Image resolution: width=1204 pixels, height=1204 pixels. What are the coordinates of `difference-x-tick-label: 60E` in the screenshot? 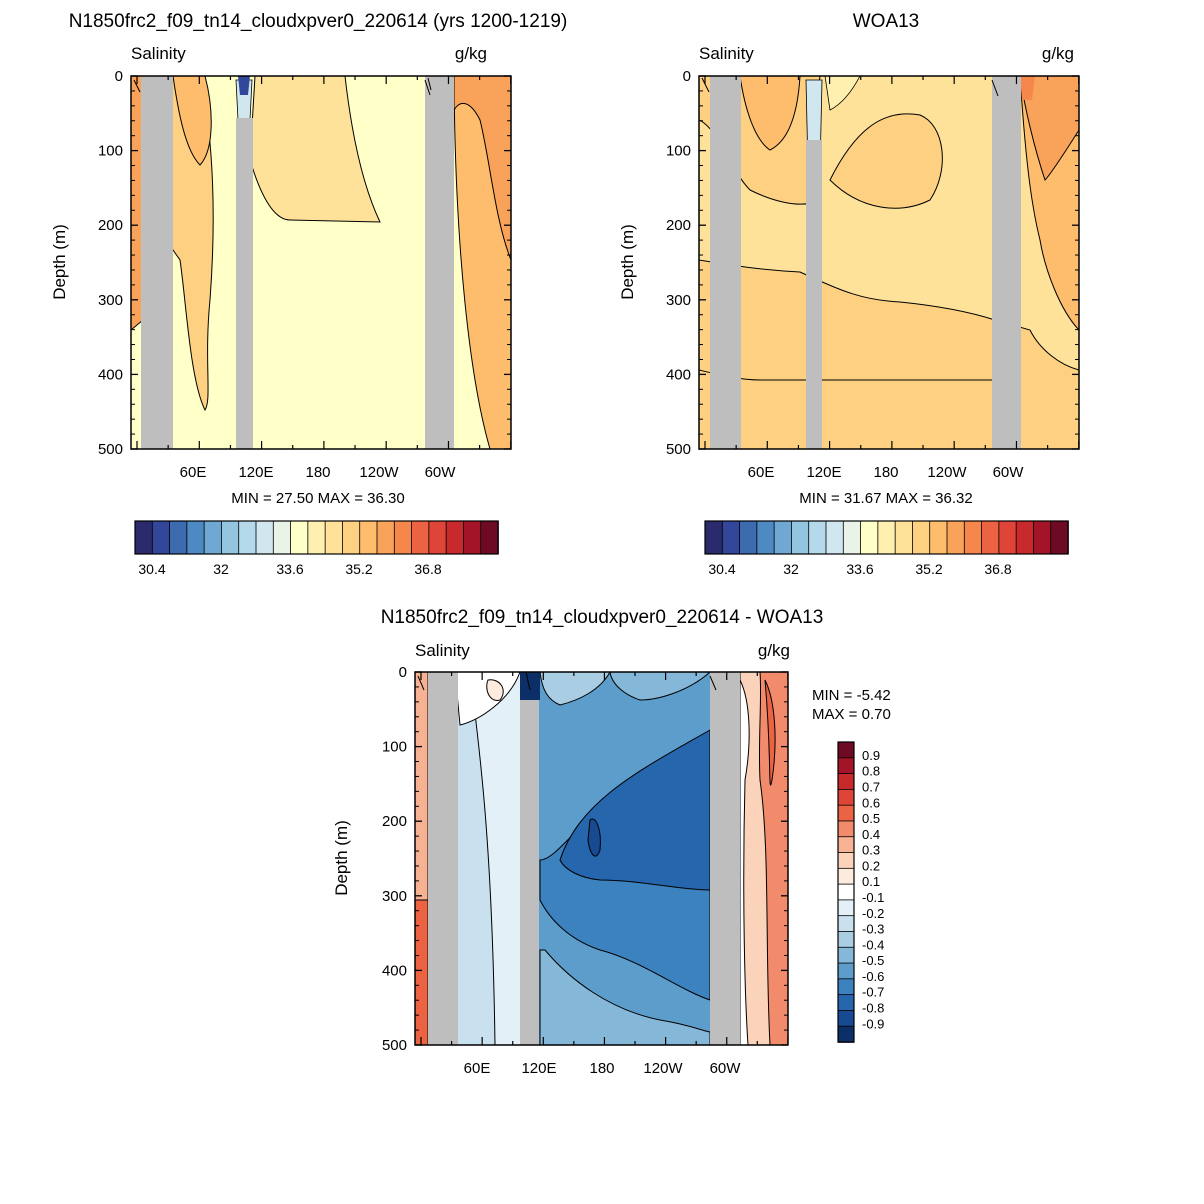 It's located at (477, 1068).